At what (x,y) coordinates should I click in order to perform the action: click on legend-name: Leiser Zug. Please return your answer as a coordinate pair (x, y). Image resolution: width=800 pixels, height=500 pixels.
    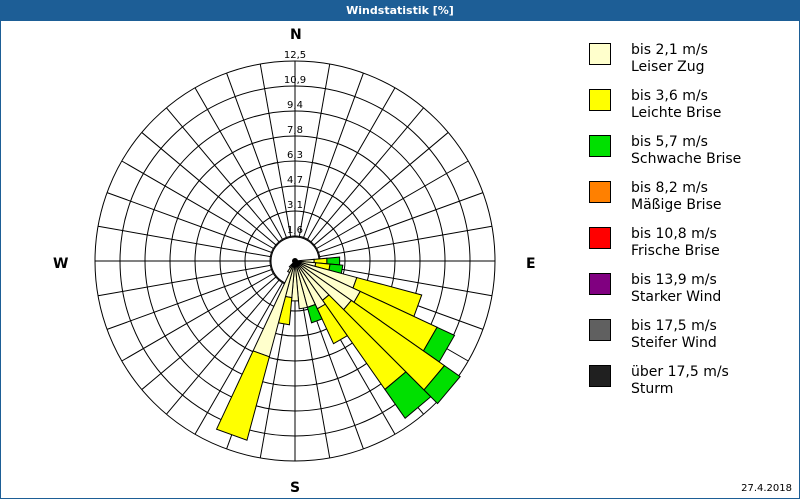
    Looking at the image, I should click on (668, 67).